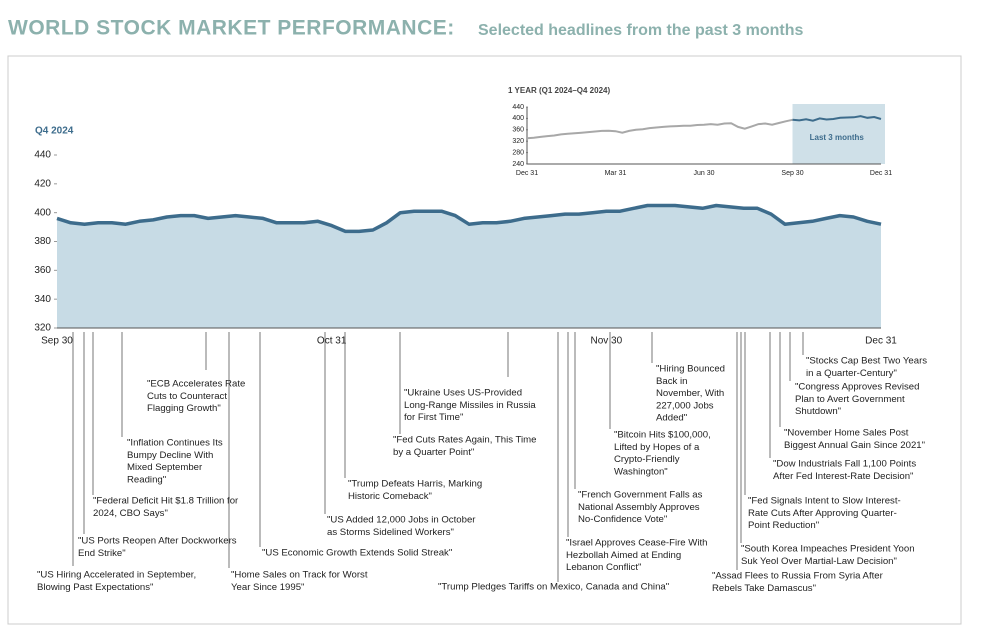 The image size is (990, 635). I want to click on annotation: Plan to Avert Government, so click(850, 399).